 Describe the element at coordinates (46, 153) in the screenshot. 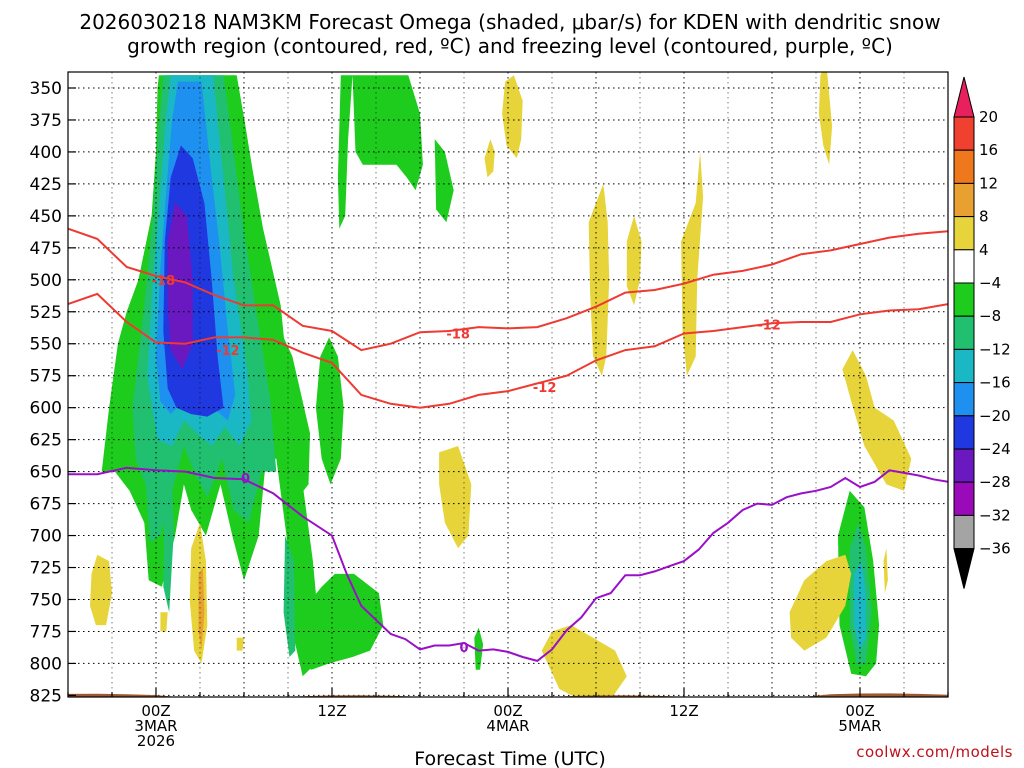

I see `y-tick-label-400: 400` at that location.